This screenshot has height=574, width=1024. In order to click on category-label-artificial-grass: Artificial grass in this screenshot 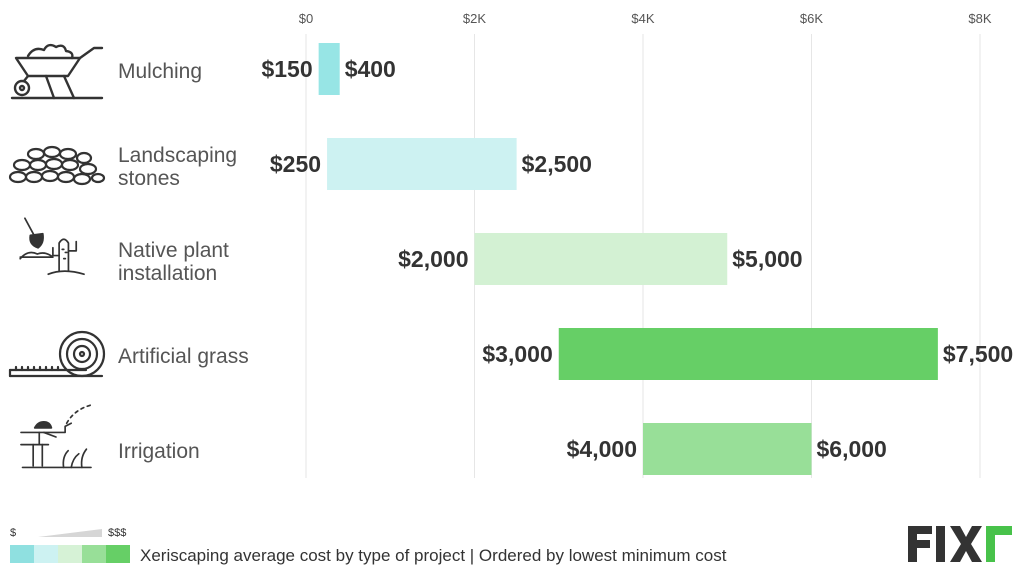, I will do `click(183, 356)`.